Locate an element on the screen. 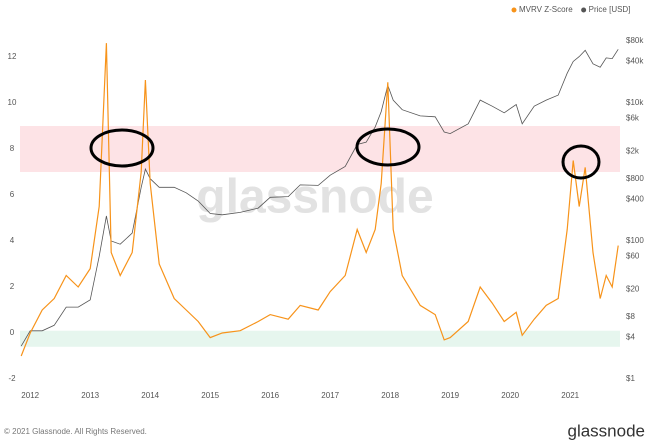 The height and width of the screenshot is (444, 650). legend-label: MVRV Z-Score is located at coordinates (546, 9).